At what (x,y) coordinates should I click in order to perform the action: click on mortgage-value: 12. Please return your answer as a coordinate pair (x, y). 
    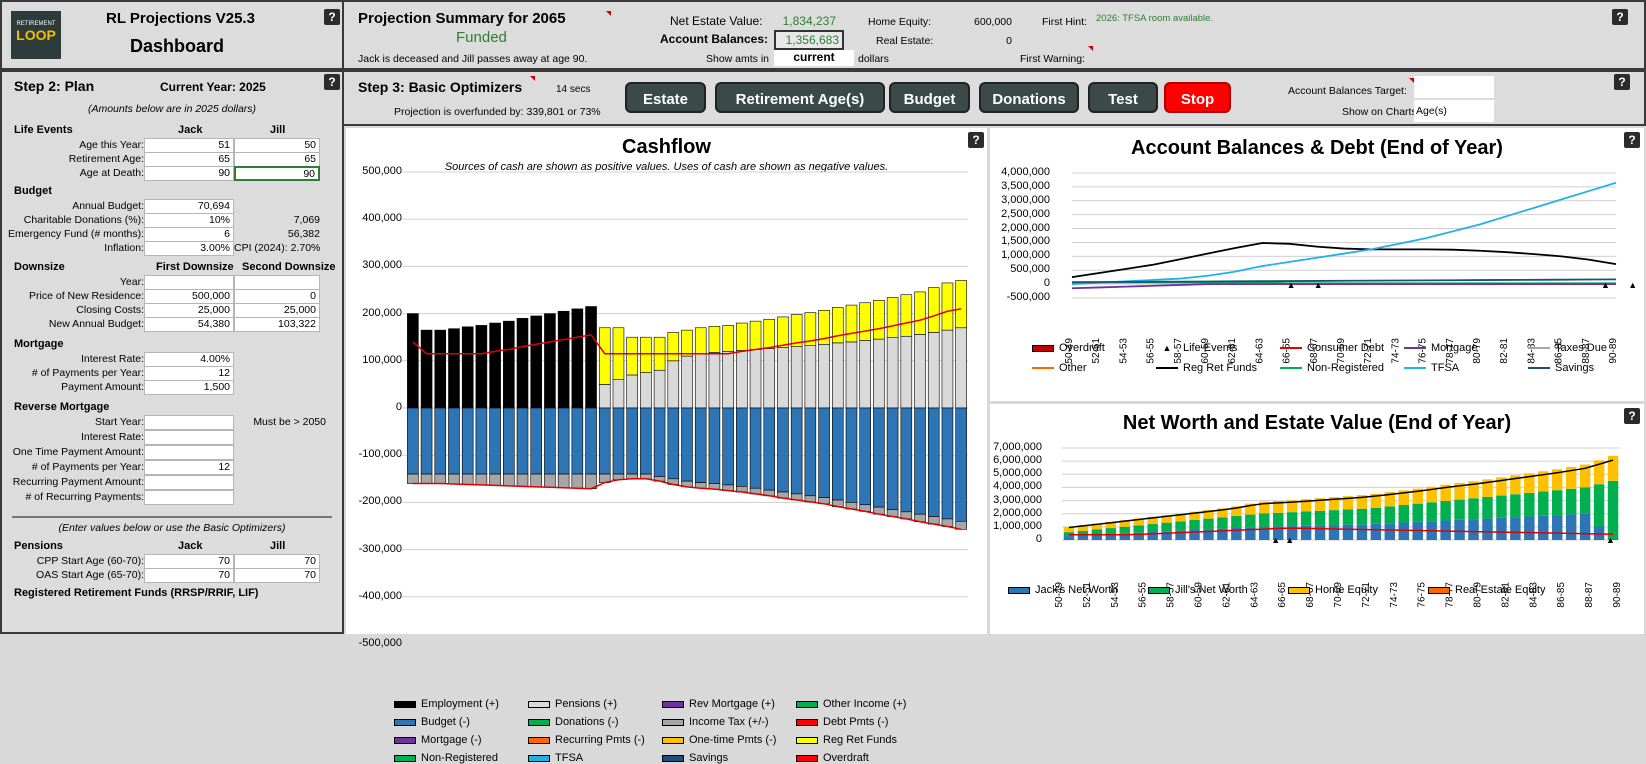
    Looking at the image, I should click on (189, 373).